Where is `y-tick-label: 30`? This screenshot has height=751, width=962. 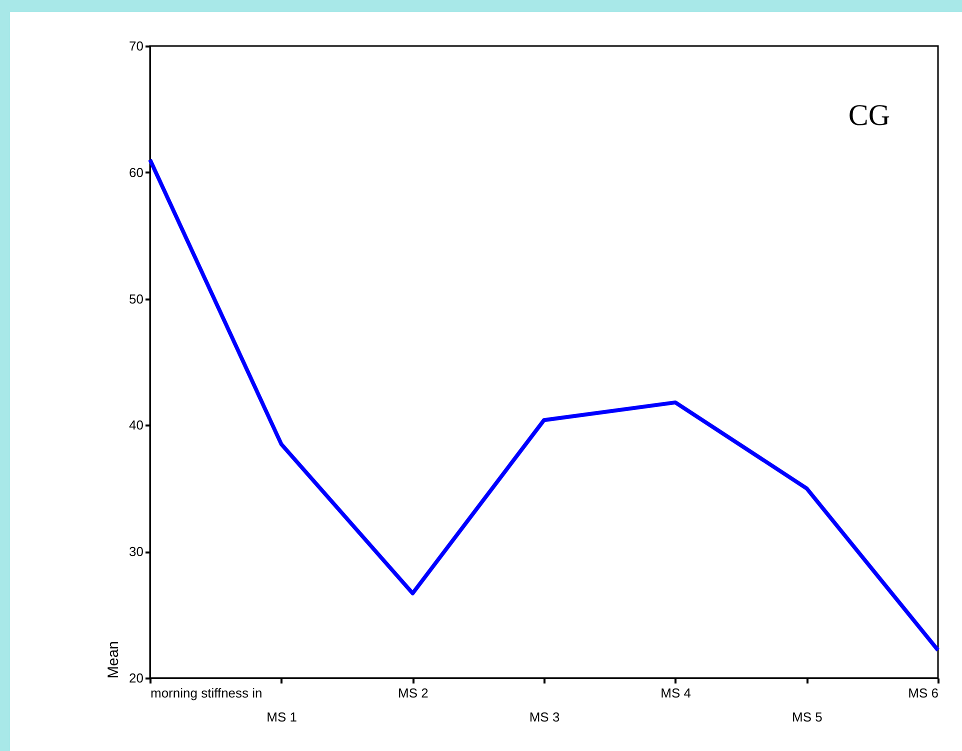 y-tick-label: 30 is located at coordinates (136, 552).